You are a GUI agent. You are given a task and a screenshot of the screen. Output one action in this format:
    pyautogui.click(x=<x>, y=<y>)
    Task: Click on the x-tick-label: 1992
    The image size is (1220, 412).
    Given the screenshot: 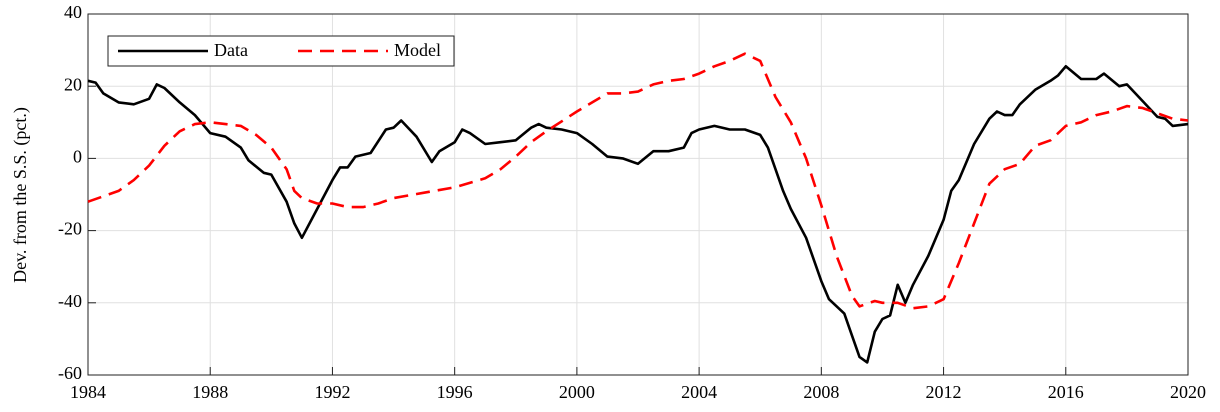 What is the action you would take?
    pyautogui.click(x=332, y=392)
    